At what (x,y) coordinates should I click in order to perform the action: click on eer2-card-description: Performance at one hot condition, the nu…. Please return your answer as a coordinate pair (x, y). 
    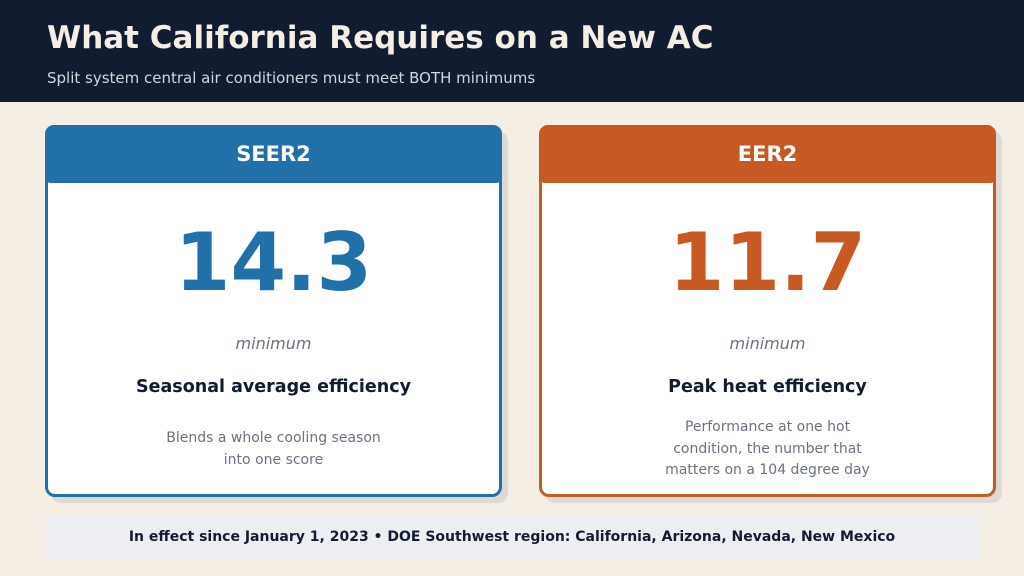
    Looking at the image, I should click on (767, 449).